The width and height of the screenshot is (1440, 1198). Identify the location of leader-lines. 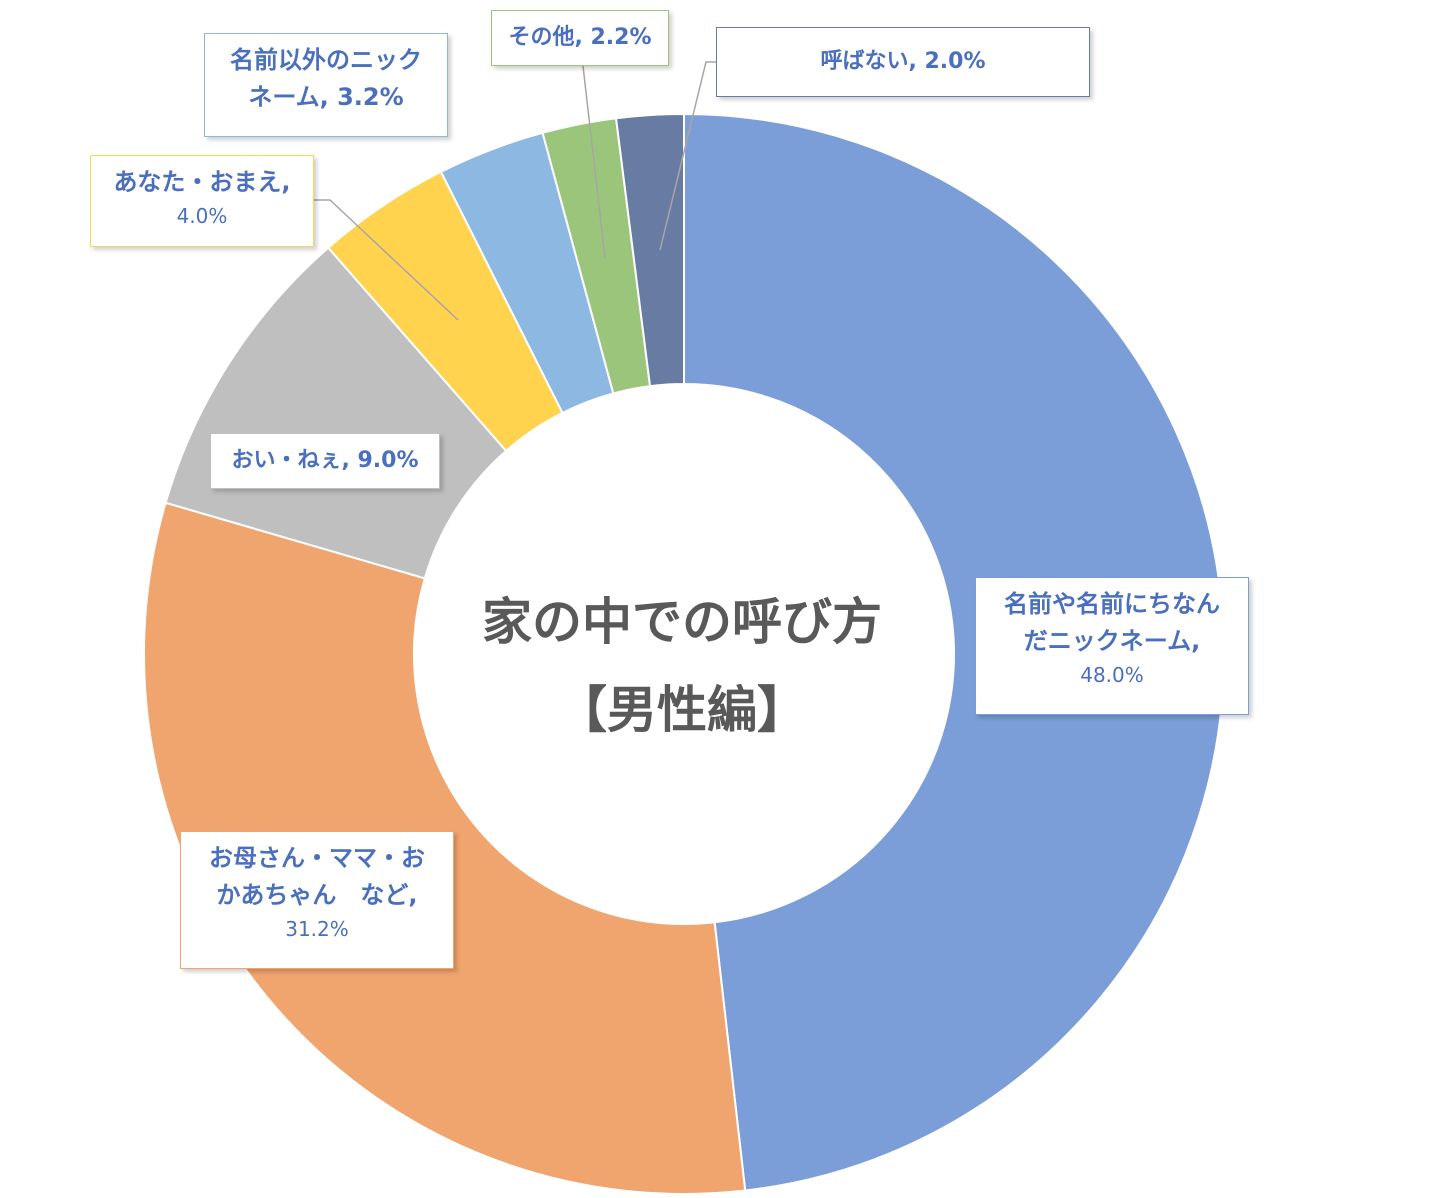
(515, 191).